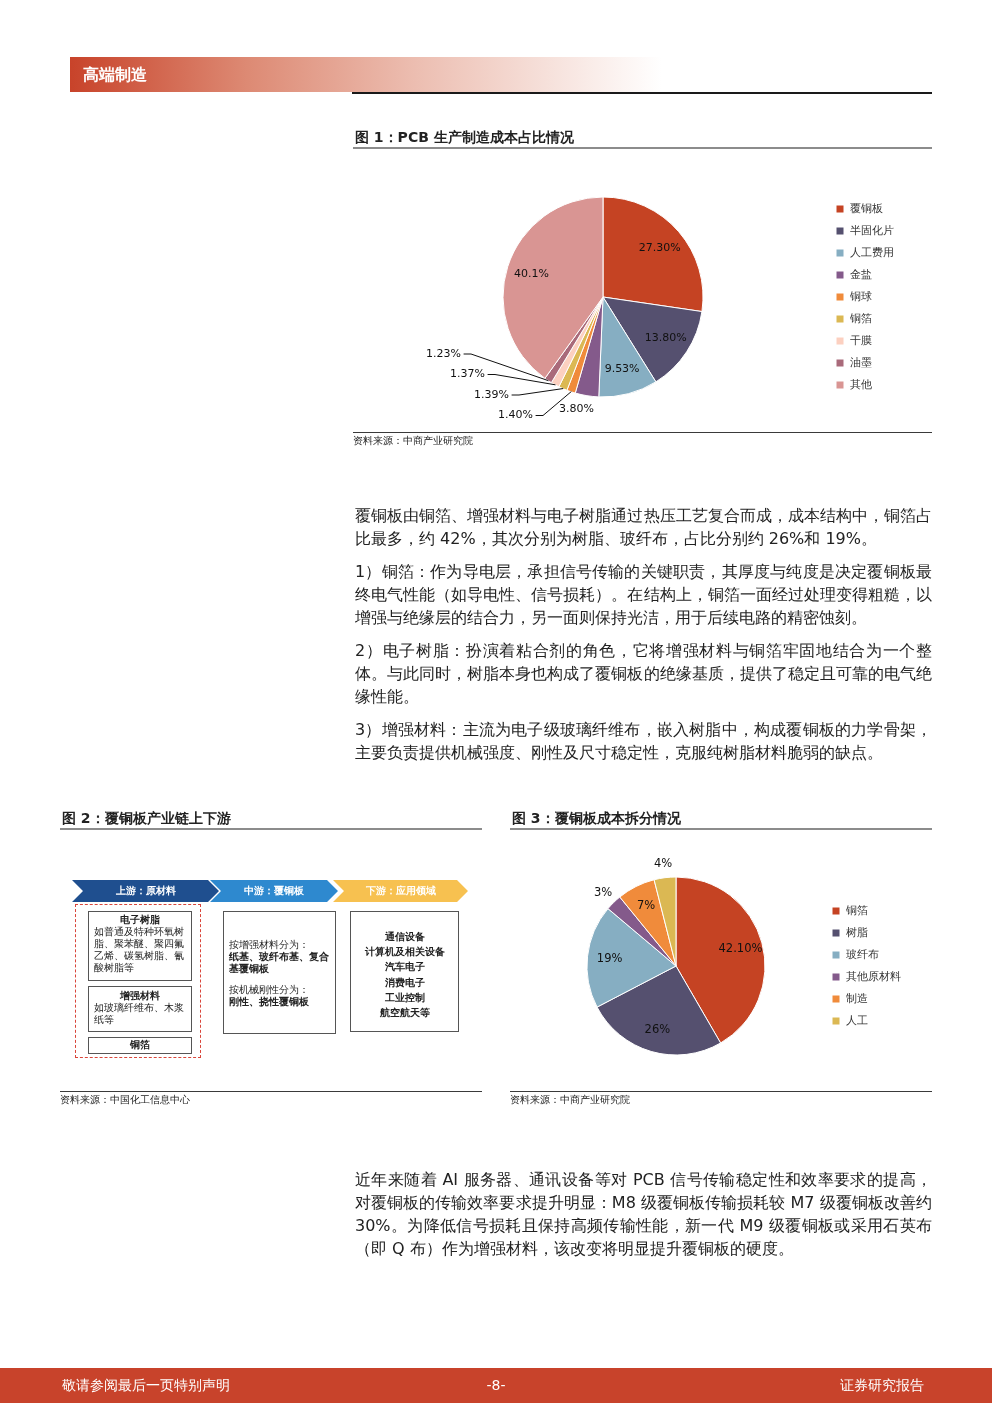 This screenshot has width=992, height=1403. What do you see at coordinates (139, 1013) in the screenshot?
I see `text: 如玻璃纤维布、木浆纸等` at bounding box center [139, 1013].